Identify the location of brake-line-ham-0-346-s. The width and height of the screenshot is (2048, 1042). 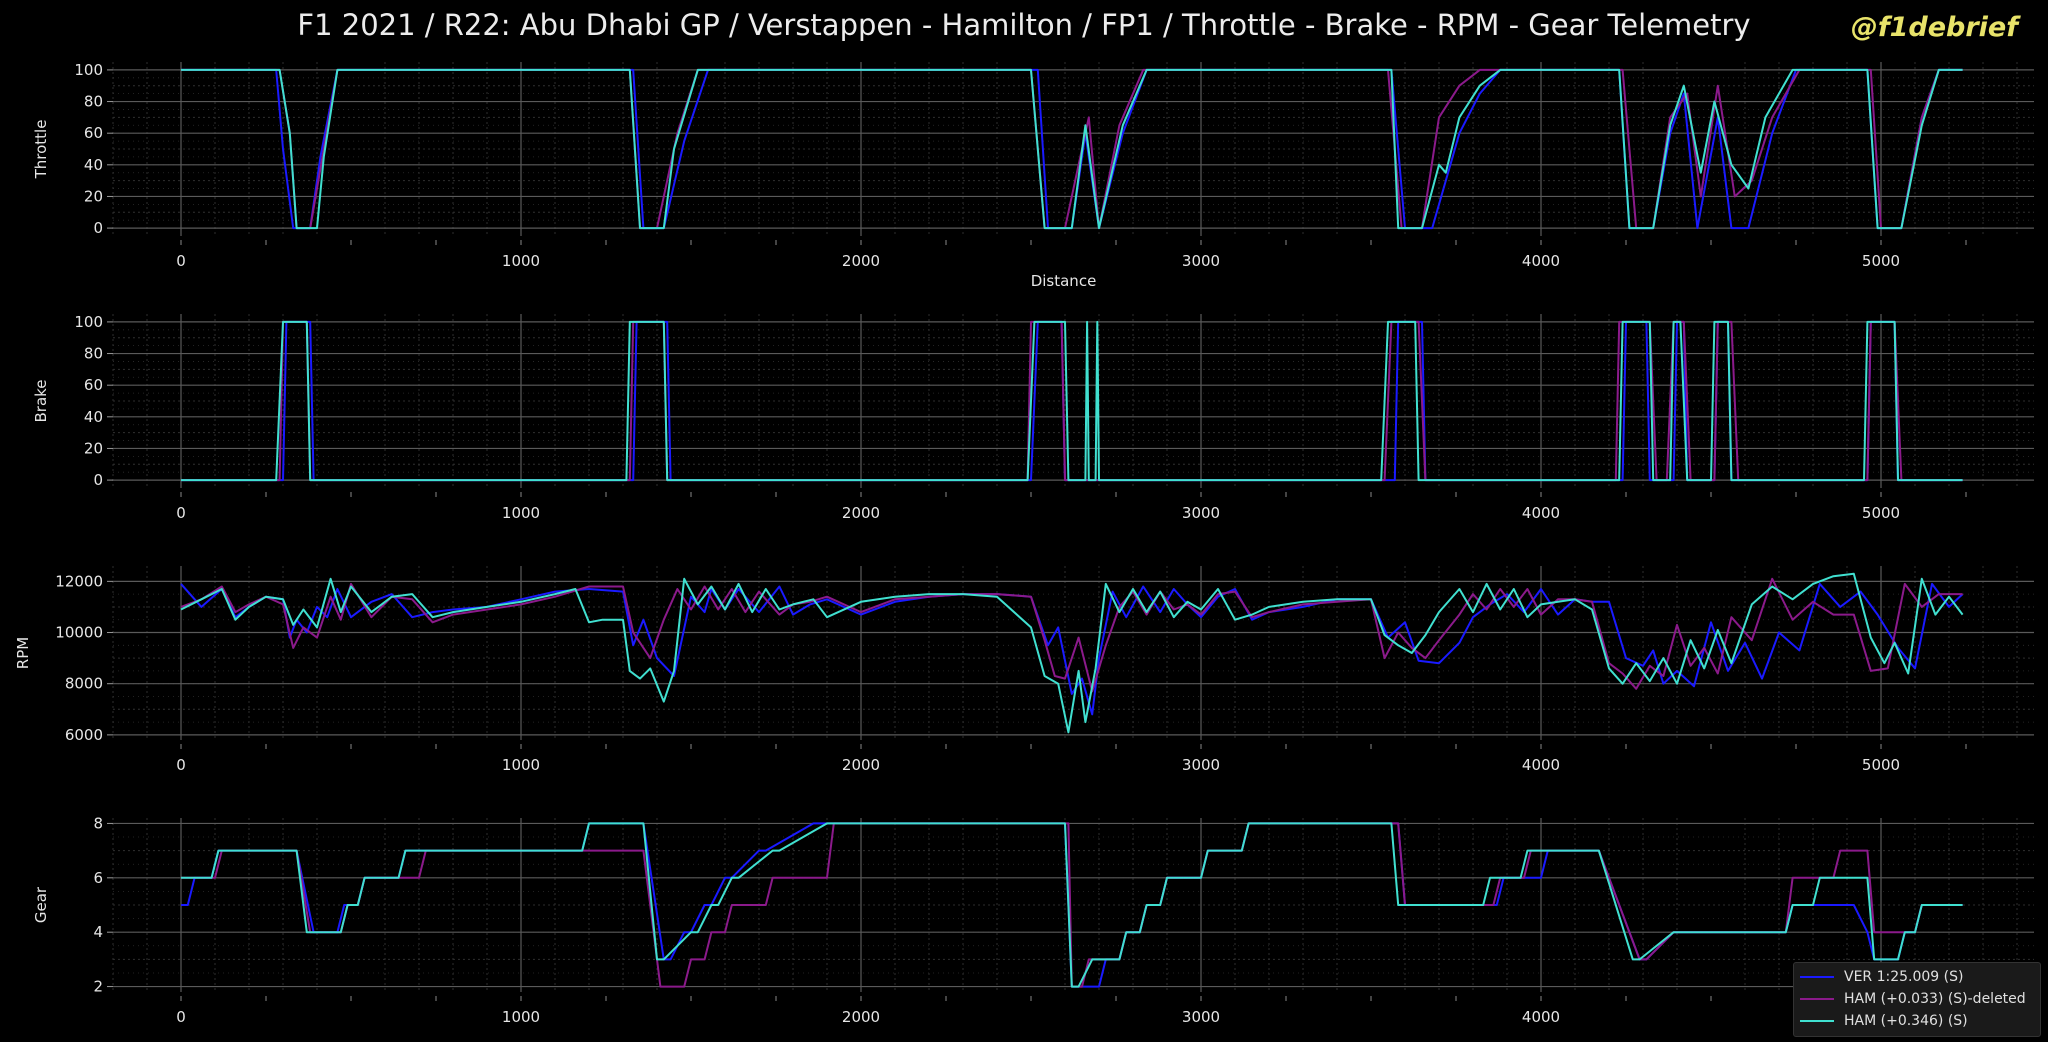
(1072, 401).